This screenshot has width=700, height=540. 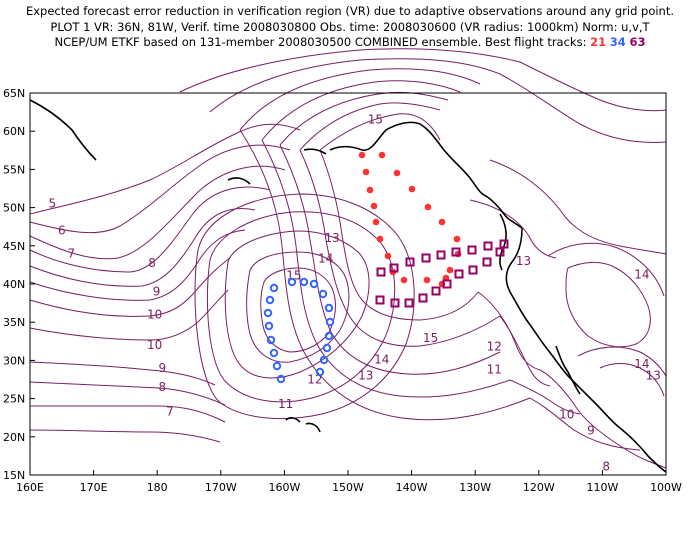 What do you see at coordinates (475, 487) in the screenshot?
I see `lon-label: 130W` at bounding box center [475, 487].